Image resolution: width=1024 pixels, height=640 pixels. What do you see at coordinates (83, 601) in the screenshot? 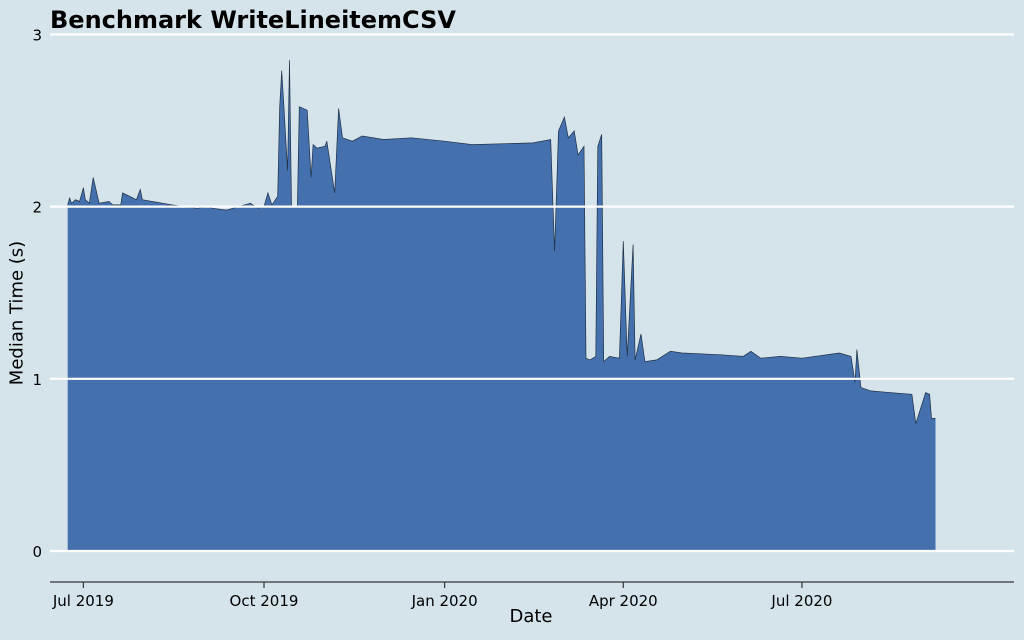
I see `x-tick-label: Jul 2019` at bounding box center [83, 601].